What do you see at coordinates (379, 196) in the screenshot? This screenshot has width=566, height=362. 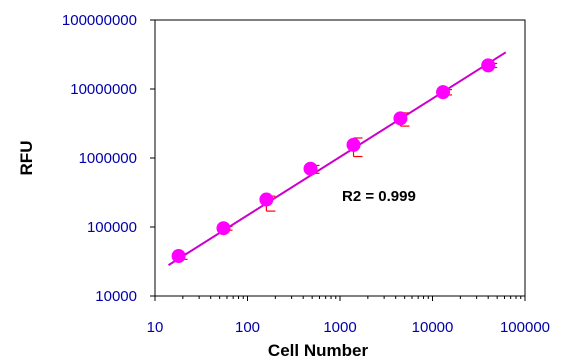 I see `r2-annotation: R2 = 0.999` at bounding box center [379, 196].